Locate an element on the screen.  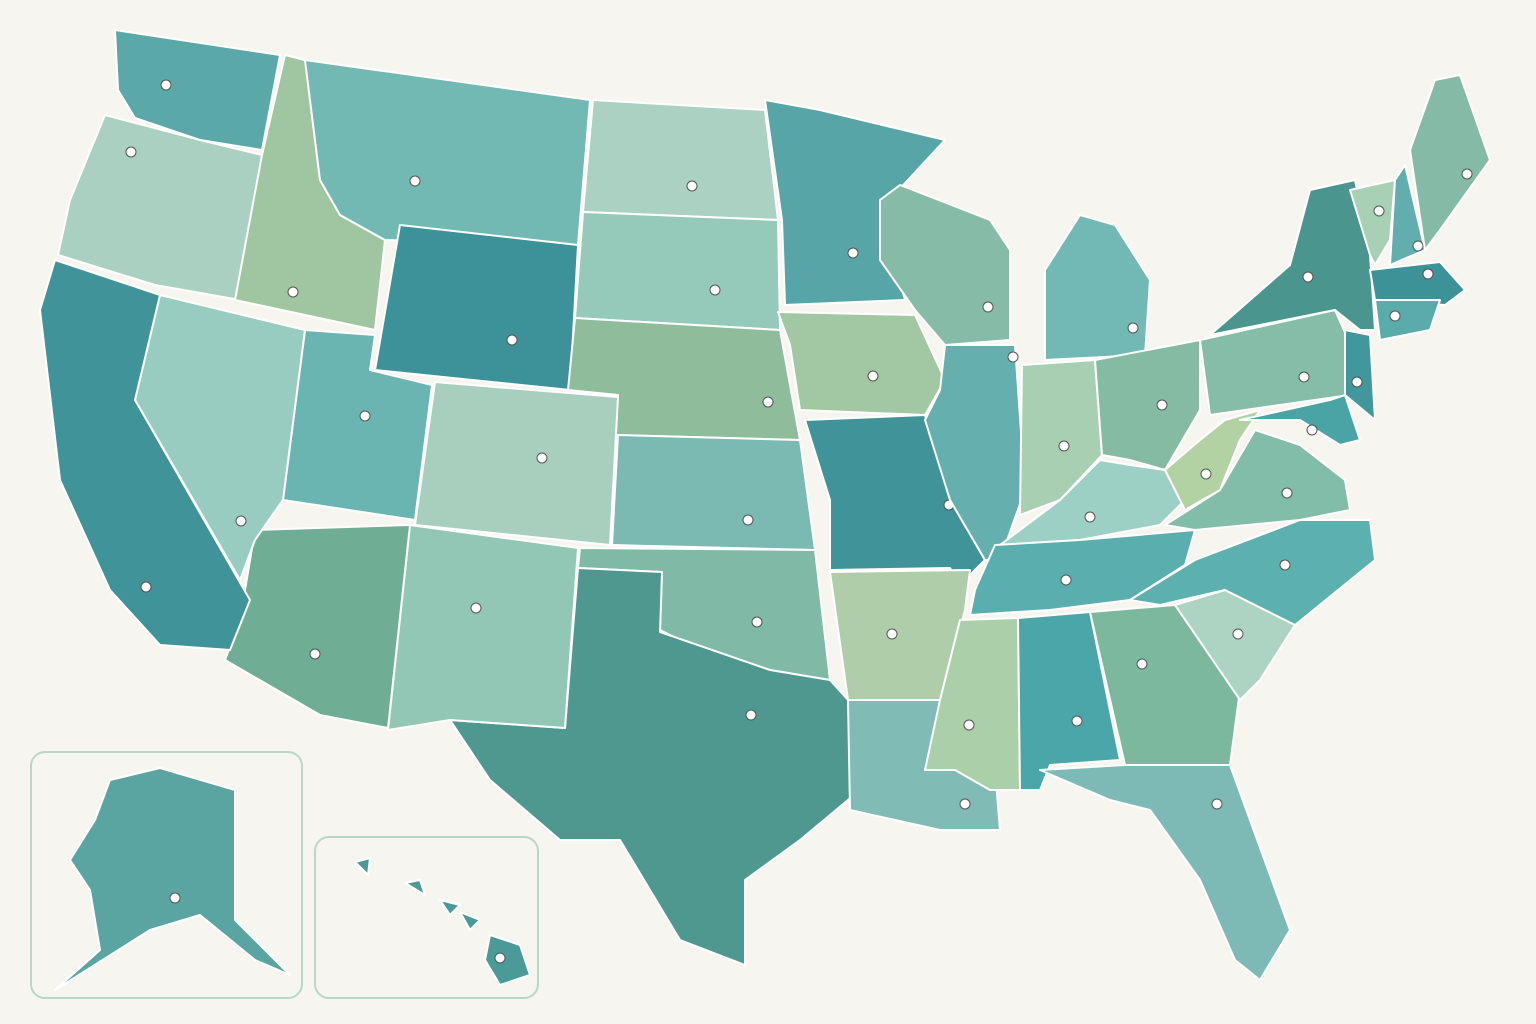
hawaii-inset is located at coordinates (426, 917).